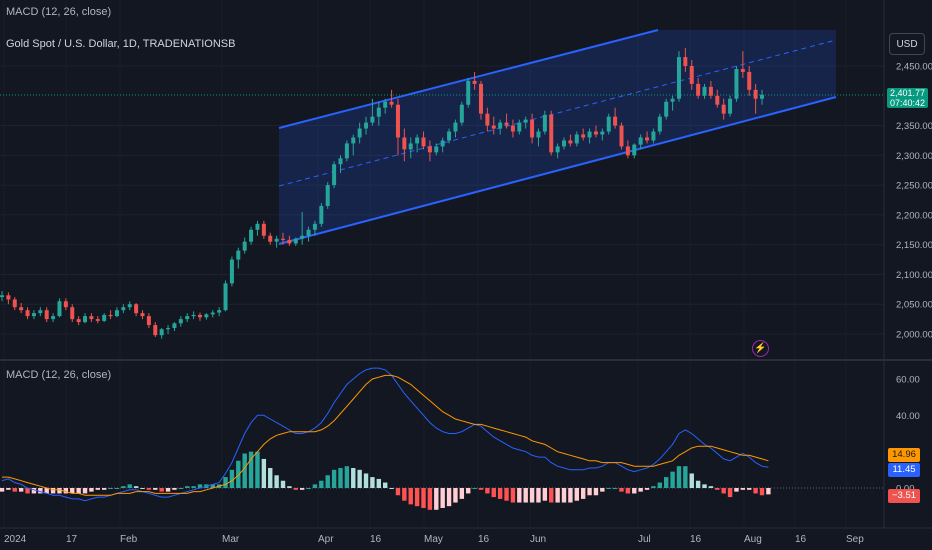 The height and width of the screenshot is (550, 932). What do you see at coordinates (434, 539) in the screenshot?
I see `time-axis: 2024 17 Feb Mar Apr 16 May 16 Jun Jul 16 Aug 16 Sep` at bounding box center [434, 539].